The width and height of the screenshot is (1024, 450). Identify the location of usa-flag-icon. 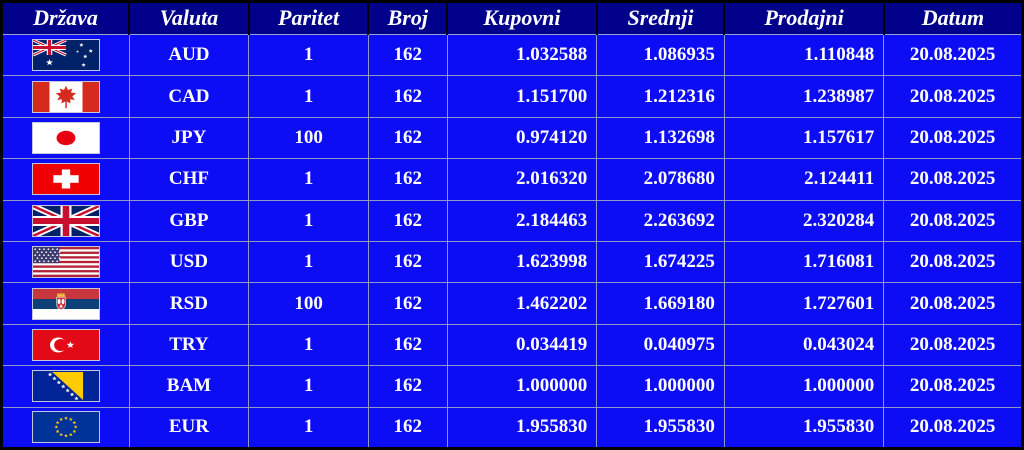
(65, 262).